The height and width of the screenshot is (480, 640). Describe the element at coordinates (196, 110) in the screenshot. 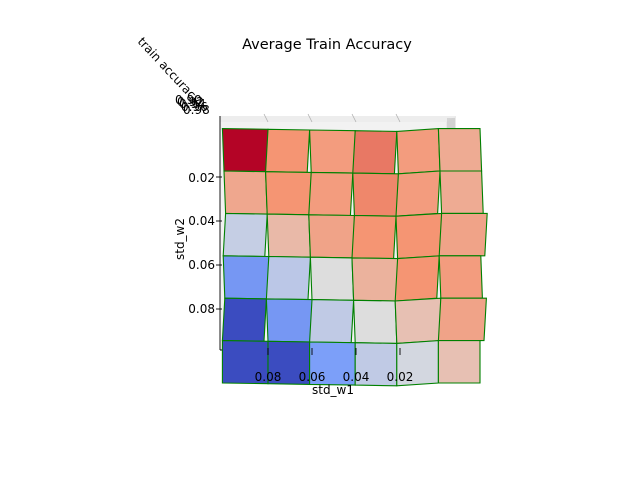

I see `z-tick-label: 0.98` at that location.